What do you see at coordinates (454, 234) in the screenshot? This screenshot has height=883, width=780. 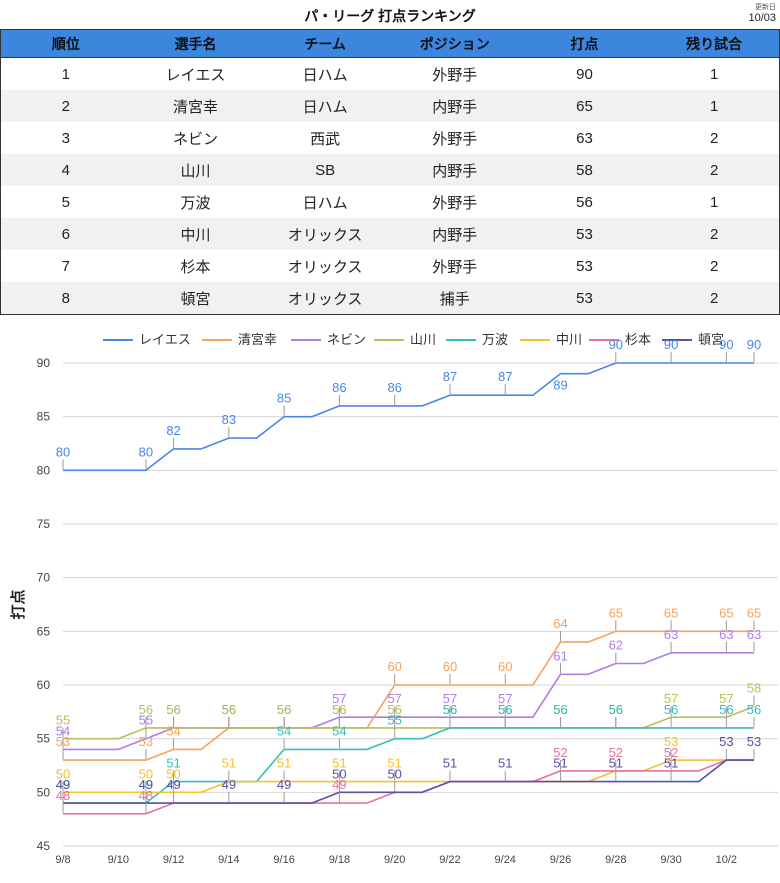 I see `position-cell: 内野手` at bounding box center [454, 234].